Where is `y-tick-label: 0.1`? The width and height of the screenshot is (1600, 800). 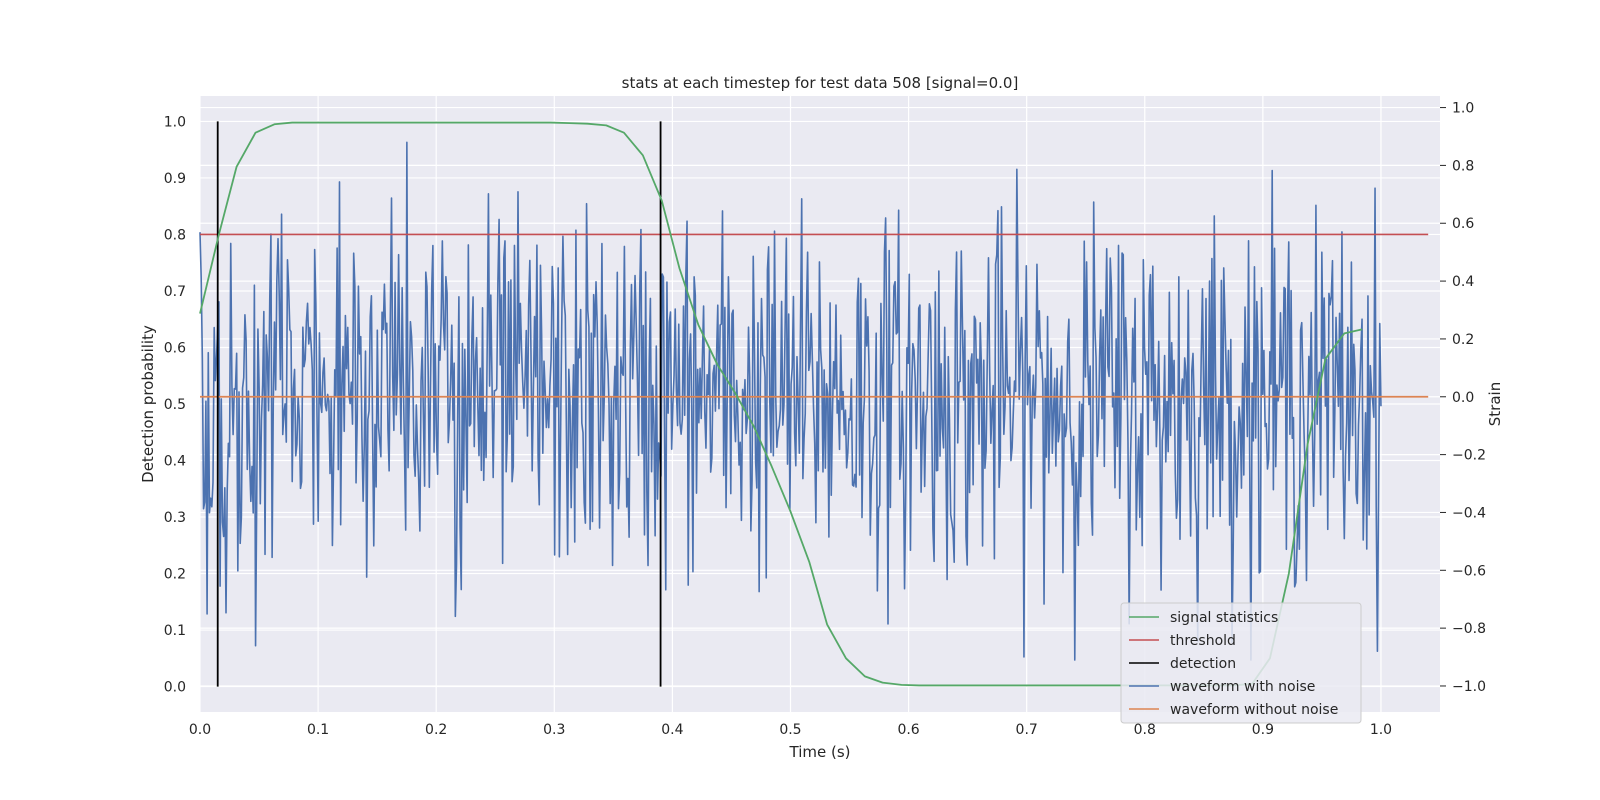
y-tick-label: 0.1 is located at coordinates (175, 631).